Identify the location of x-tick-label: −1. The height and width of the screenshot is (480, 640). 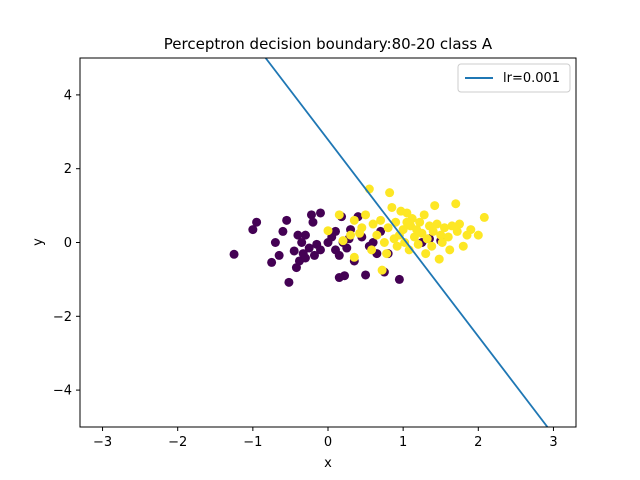
(252, 442).